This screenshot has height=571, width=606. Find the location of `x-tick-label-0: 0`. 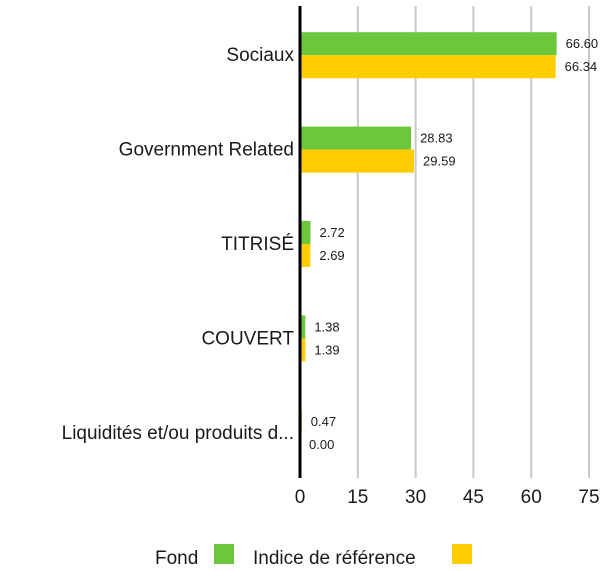

x-tick-label-0: 0 is located at coordinates (300, 497).